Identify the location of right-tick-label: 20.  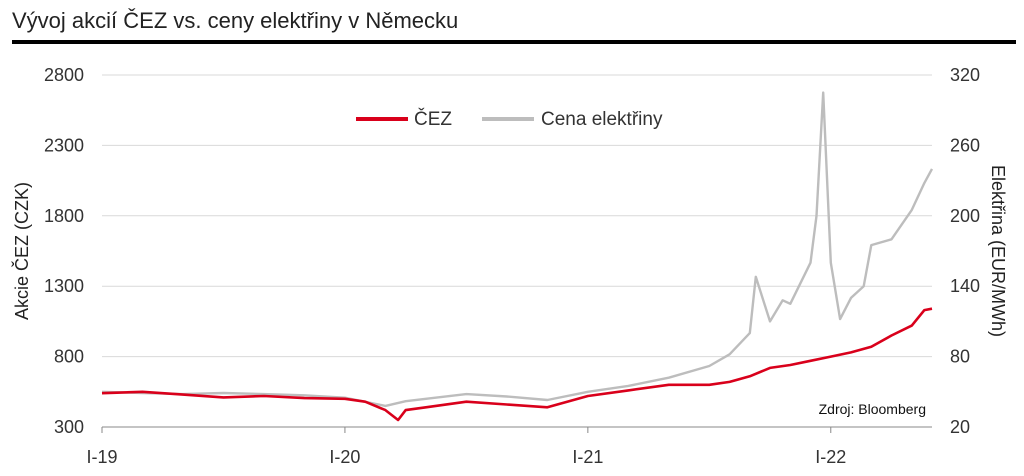
(960, 427).